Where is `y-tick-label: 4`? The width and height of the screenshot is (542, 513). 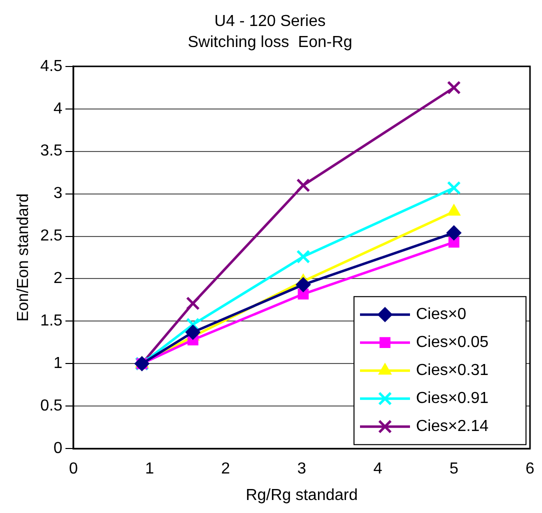 y-tick-label: 4 is located at coordinates (58, 109).